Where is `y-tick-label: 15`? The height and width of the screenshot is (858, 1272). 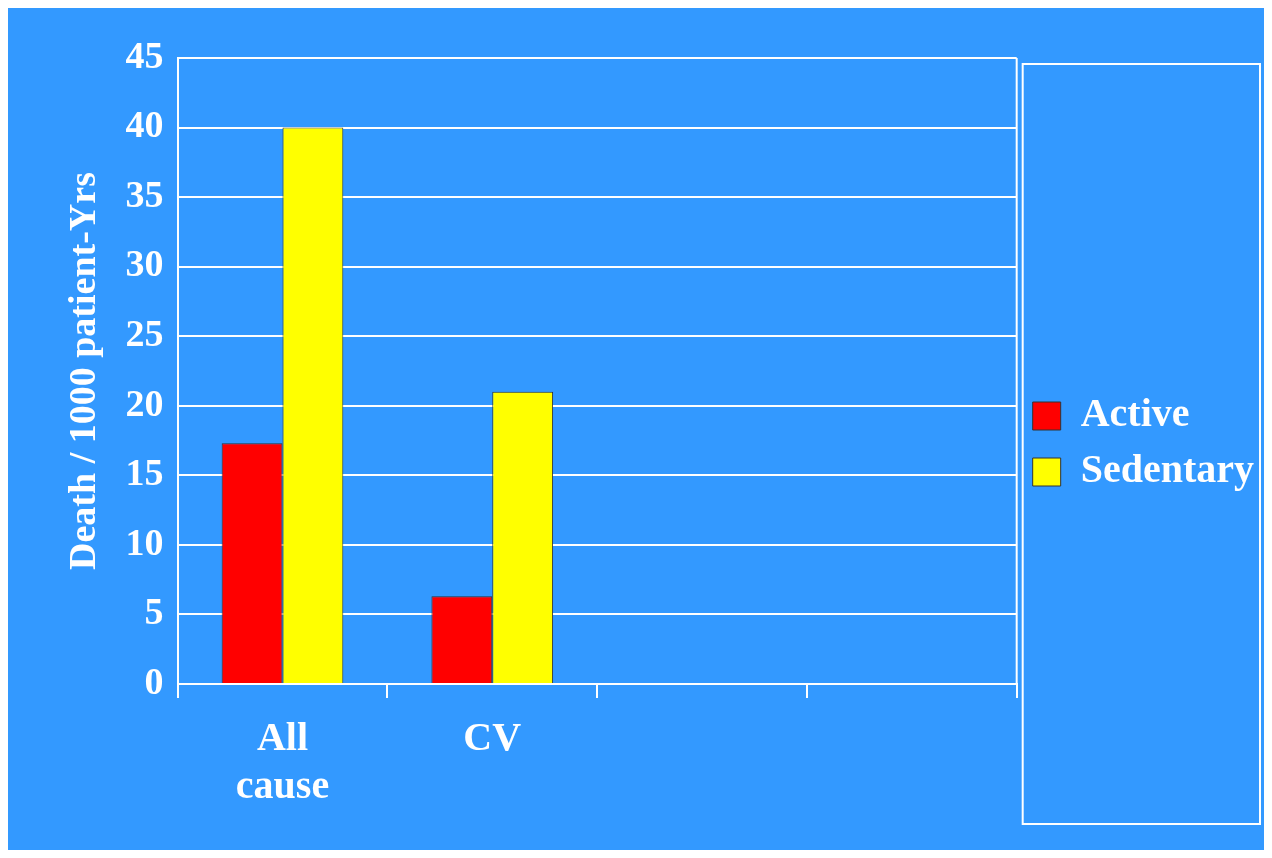 y-tick-label: 15 is located at coordinates (144, 472).